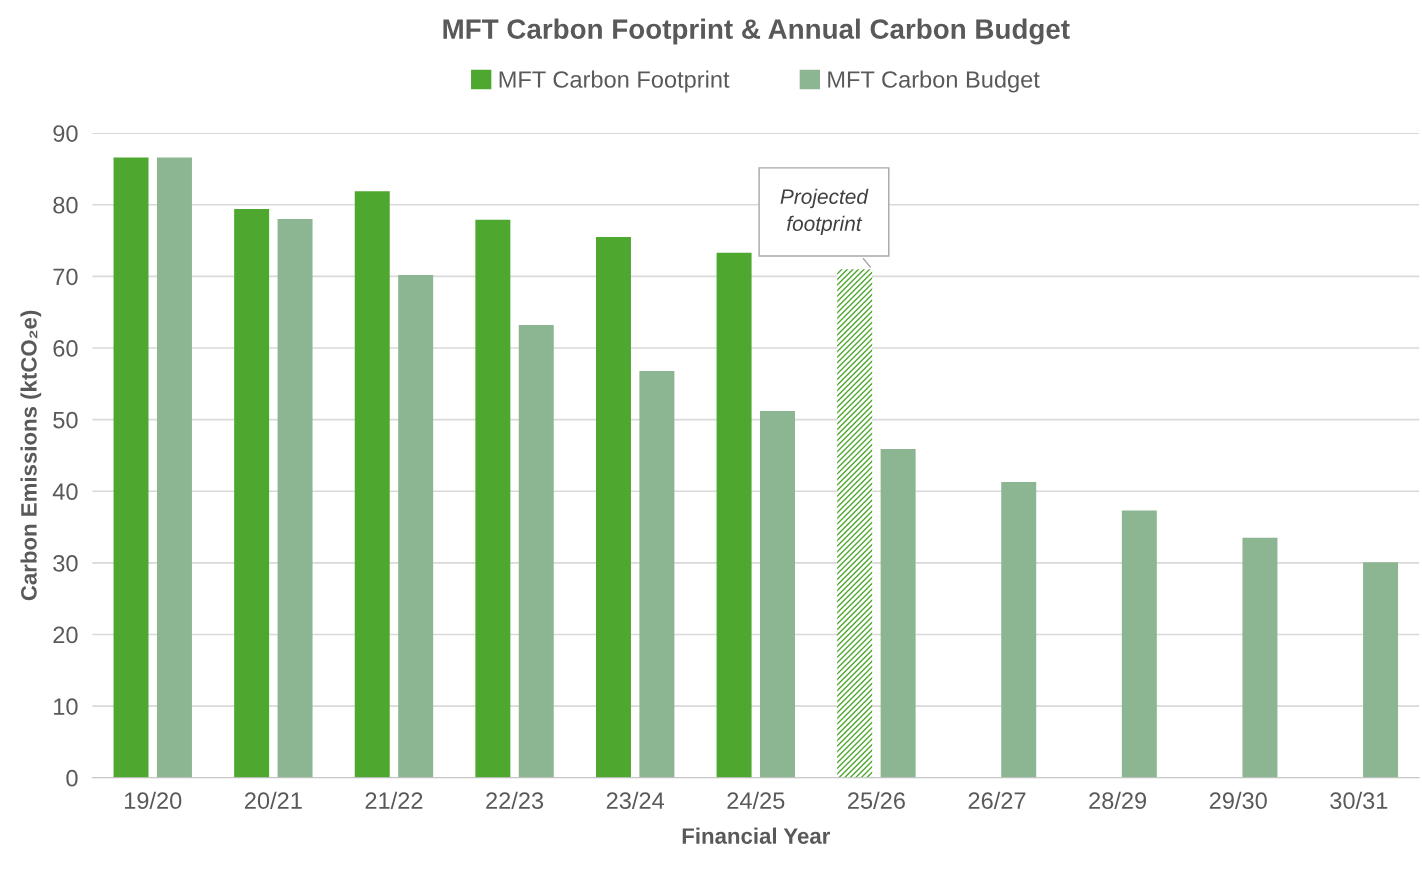 The height and width of the screenshot is (870, 1422). What do you see at coordinates (824, 212) in the screenshot?
I see `annotation: Projected footprint` at bounding box center [824, 212].